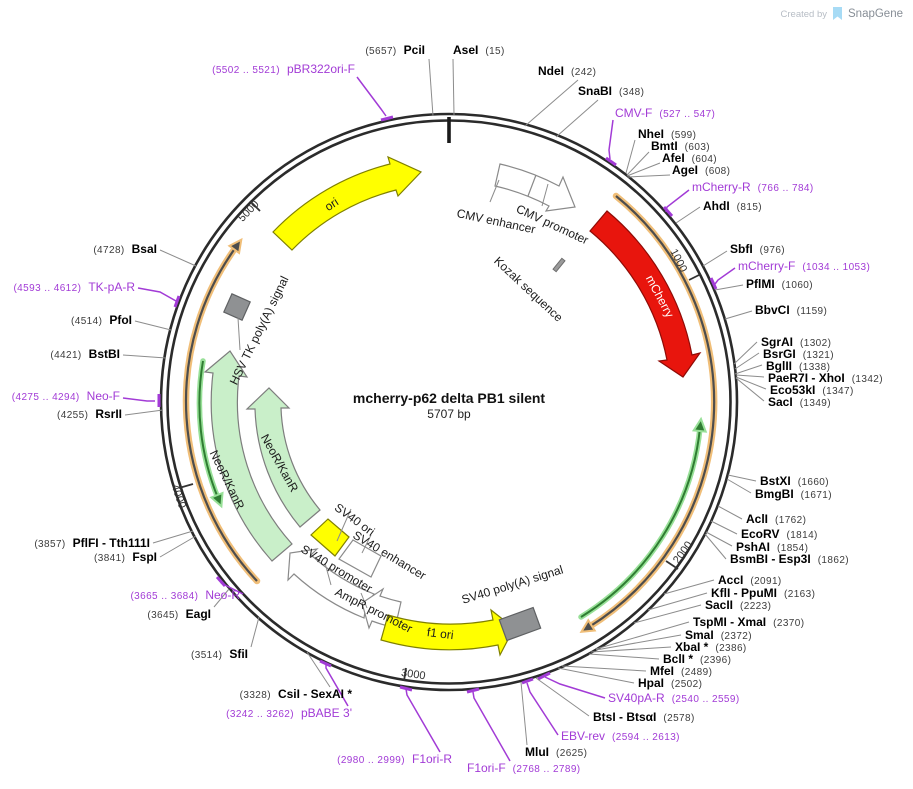 This screenshot has height=789, width=913. What do you see at coordinates (360, 558) in the screenshot?
I see `sv40-enhancer-box` at bounding box center [360, 558].